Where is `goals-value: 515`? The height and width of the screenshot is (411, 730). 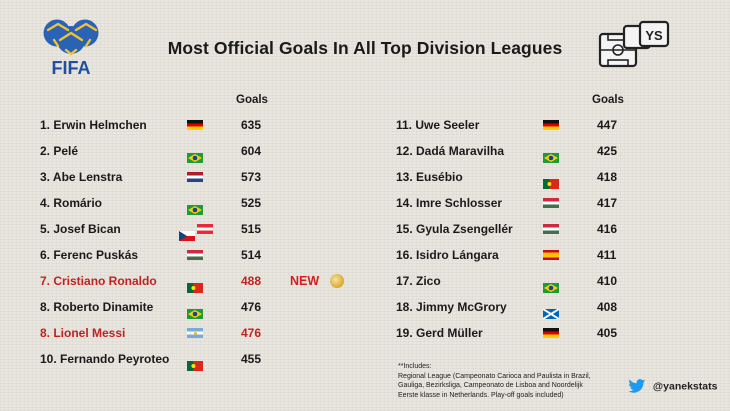
goals-value: 515 is located at coordinates (251, 229).